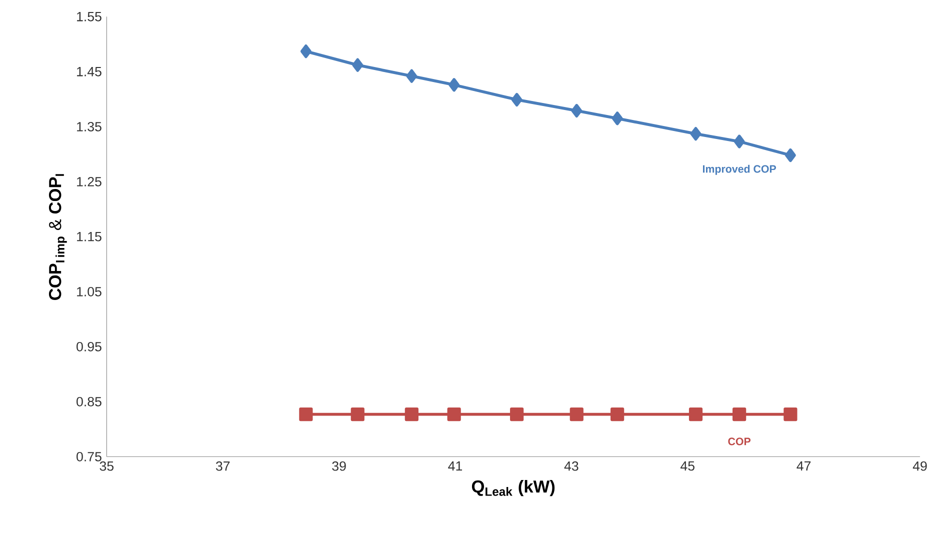  What do you see at coordinates (455, 466) in the screenshot?
I see `x-tick-label: 41` at bounding box center [455, 466].